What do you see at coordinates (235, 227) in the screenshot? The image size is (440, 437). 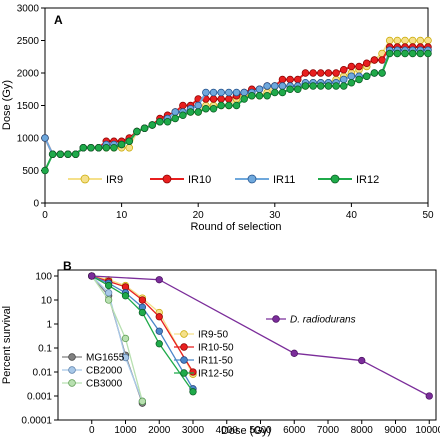 I see `panel-a-x-axis-label: Round of selection` at bounding box center [235, 227].